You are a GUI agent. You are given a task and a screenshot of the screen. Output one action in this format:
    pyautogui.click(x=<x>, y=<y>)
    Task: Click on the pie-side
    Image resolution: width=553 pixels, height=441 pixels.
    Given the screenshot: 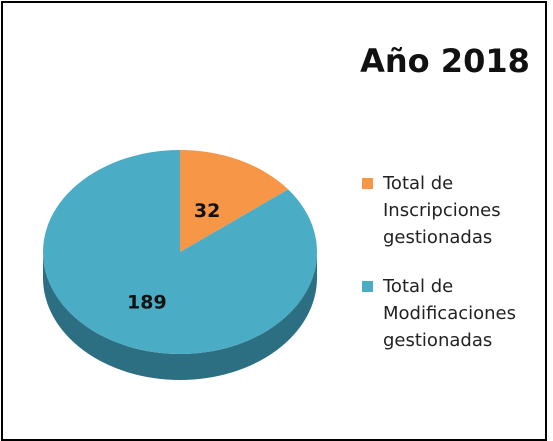 What is the action you would take?
    pyautogui.click(x=180, y=316)
    